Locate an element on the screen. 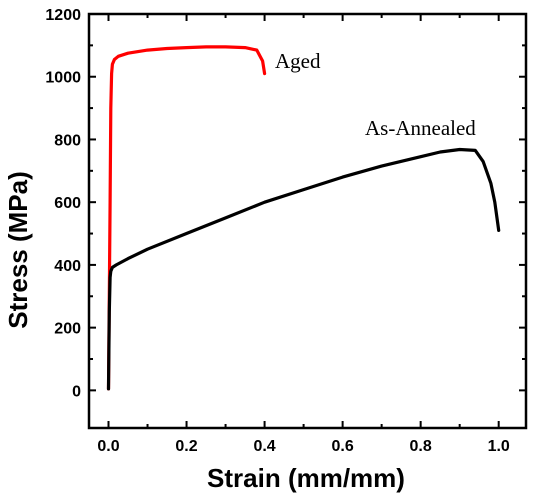  x-axis-title: Strain (mm/mm) is located at coordinates (306, 478).